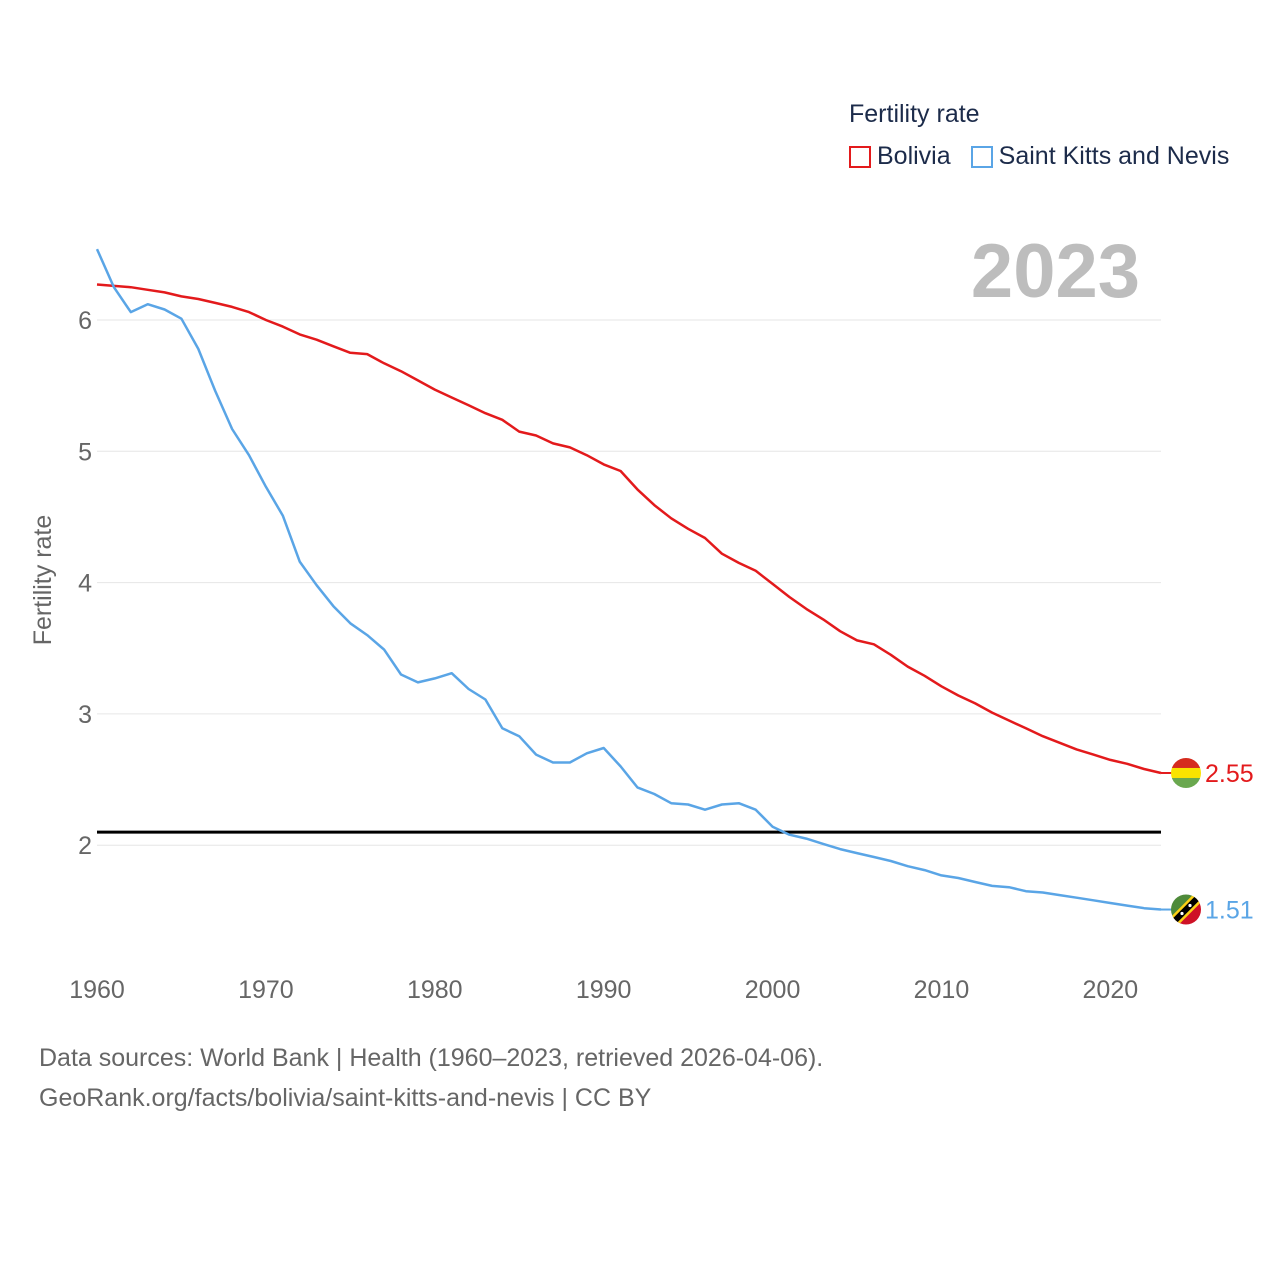 This screenshot has width=1280, height=1280. I want to click on x-tick-label-2020: 2020, so click(1111, 990).